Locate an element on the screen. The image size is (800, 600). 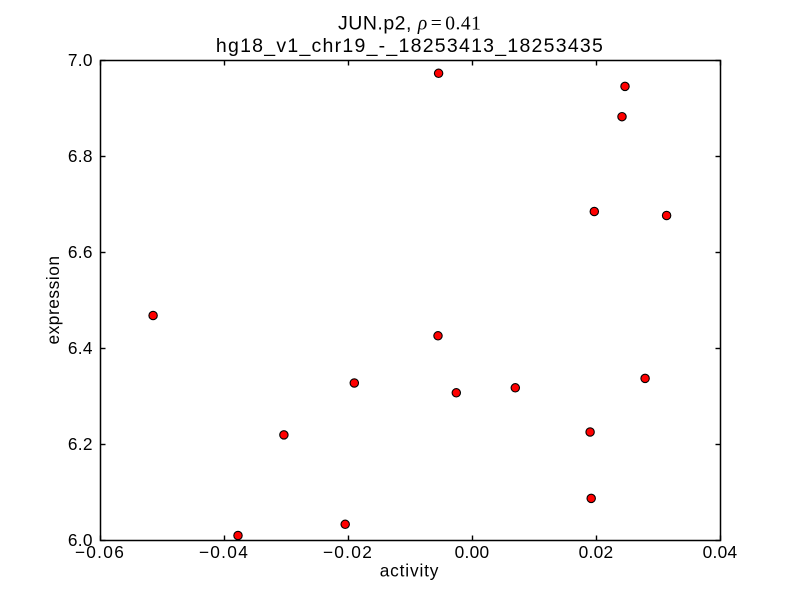
svg-text: −0.04 is located at coordinates (224, 552).